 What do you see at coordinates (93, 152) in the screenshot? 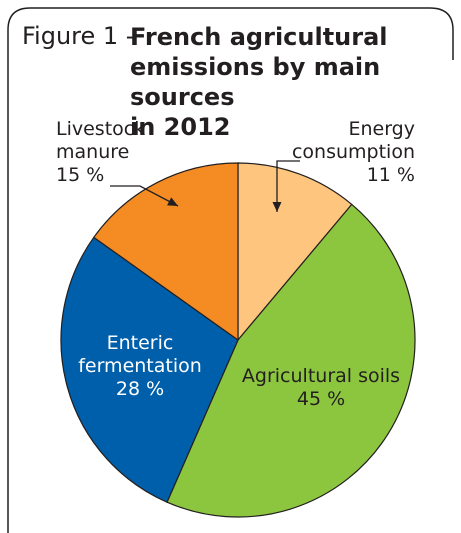
I see `slice-label-line: manure` at bounding box center [93, 152].